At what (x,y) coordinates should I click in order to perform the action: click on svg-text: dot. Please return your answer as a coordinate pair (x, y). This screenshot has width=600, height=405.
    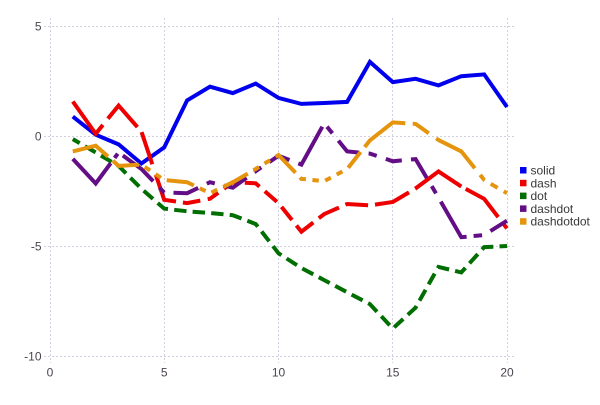
    Looking at the image, I should click on (539, 196).